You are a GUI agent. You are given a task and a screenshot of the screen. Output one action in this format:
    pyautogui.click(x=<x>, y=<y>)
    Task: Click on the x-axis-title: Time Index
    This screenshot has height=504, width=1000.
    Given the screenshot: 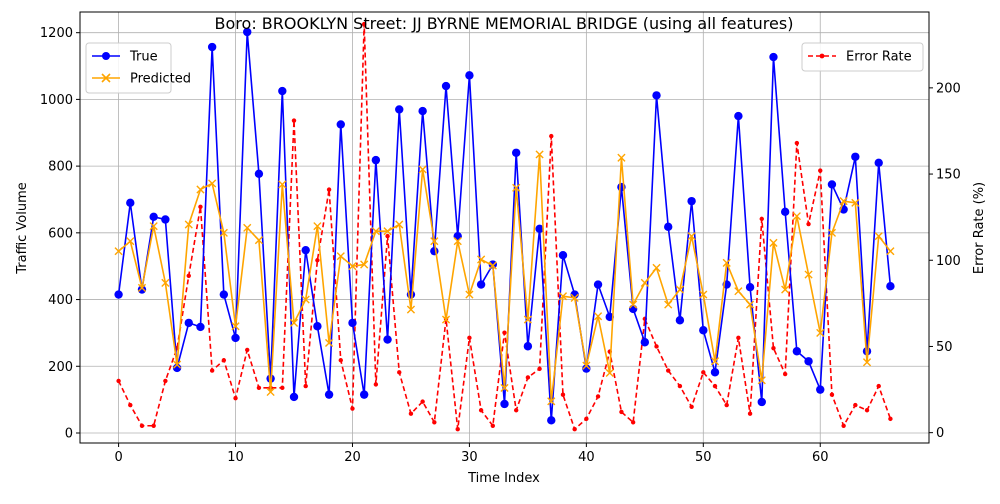 What is the action you would take?
    pyautogui.click(x=503, y=478)
    